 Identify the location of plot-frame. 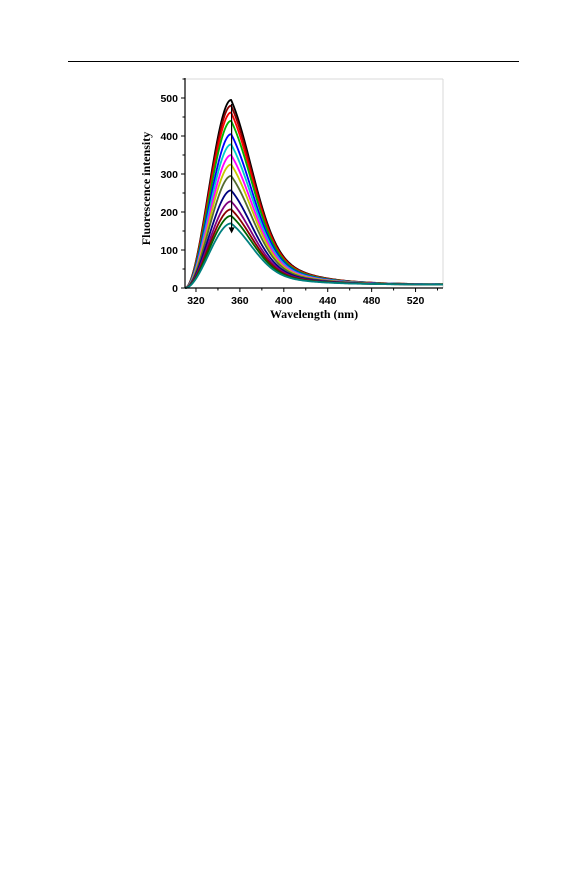
(314, 183).